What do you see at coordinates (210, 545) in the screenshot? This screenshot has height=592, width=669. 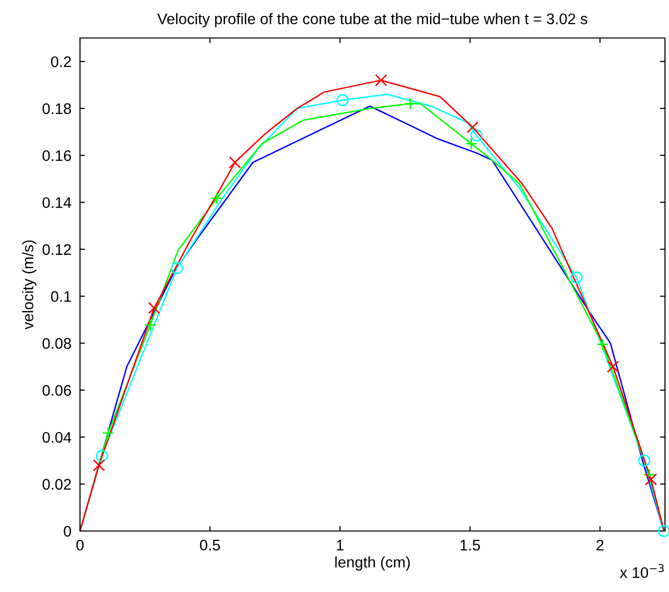 I see `x-tick-label: 0.5` at bounding box center [210, 545].